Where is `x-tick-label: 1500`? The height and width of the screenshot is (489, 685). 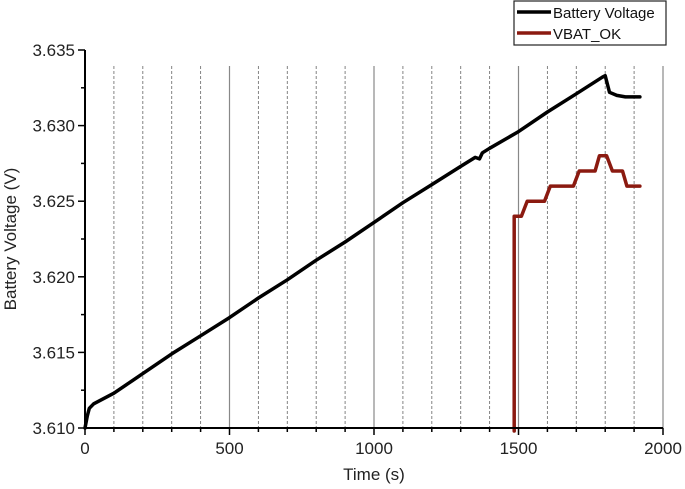
x-tick-label: 1500 is located at coordinates (519, 448).